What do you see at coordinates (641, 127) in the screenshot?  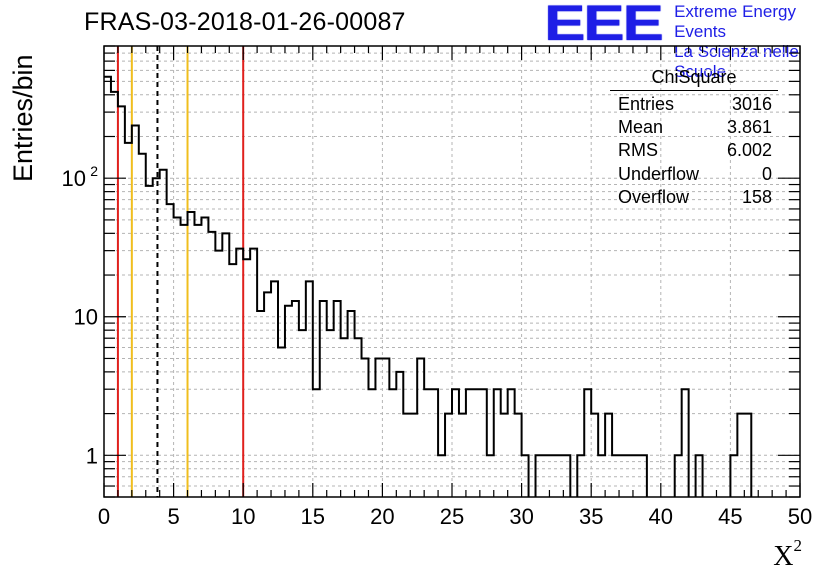 I see `stats-label: Mean` at bounding box center [641, 127].